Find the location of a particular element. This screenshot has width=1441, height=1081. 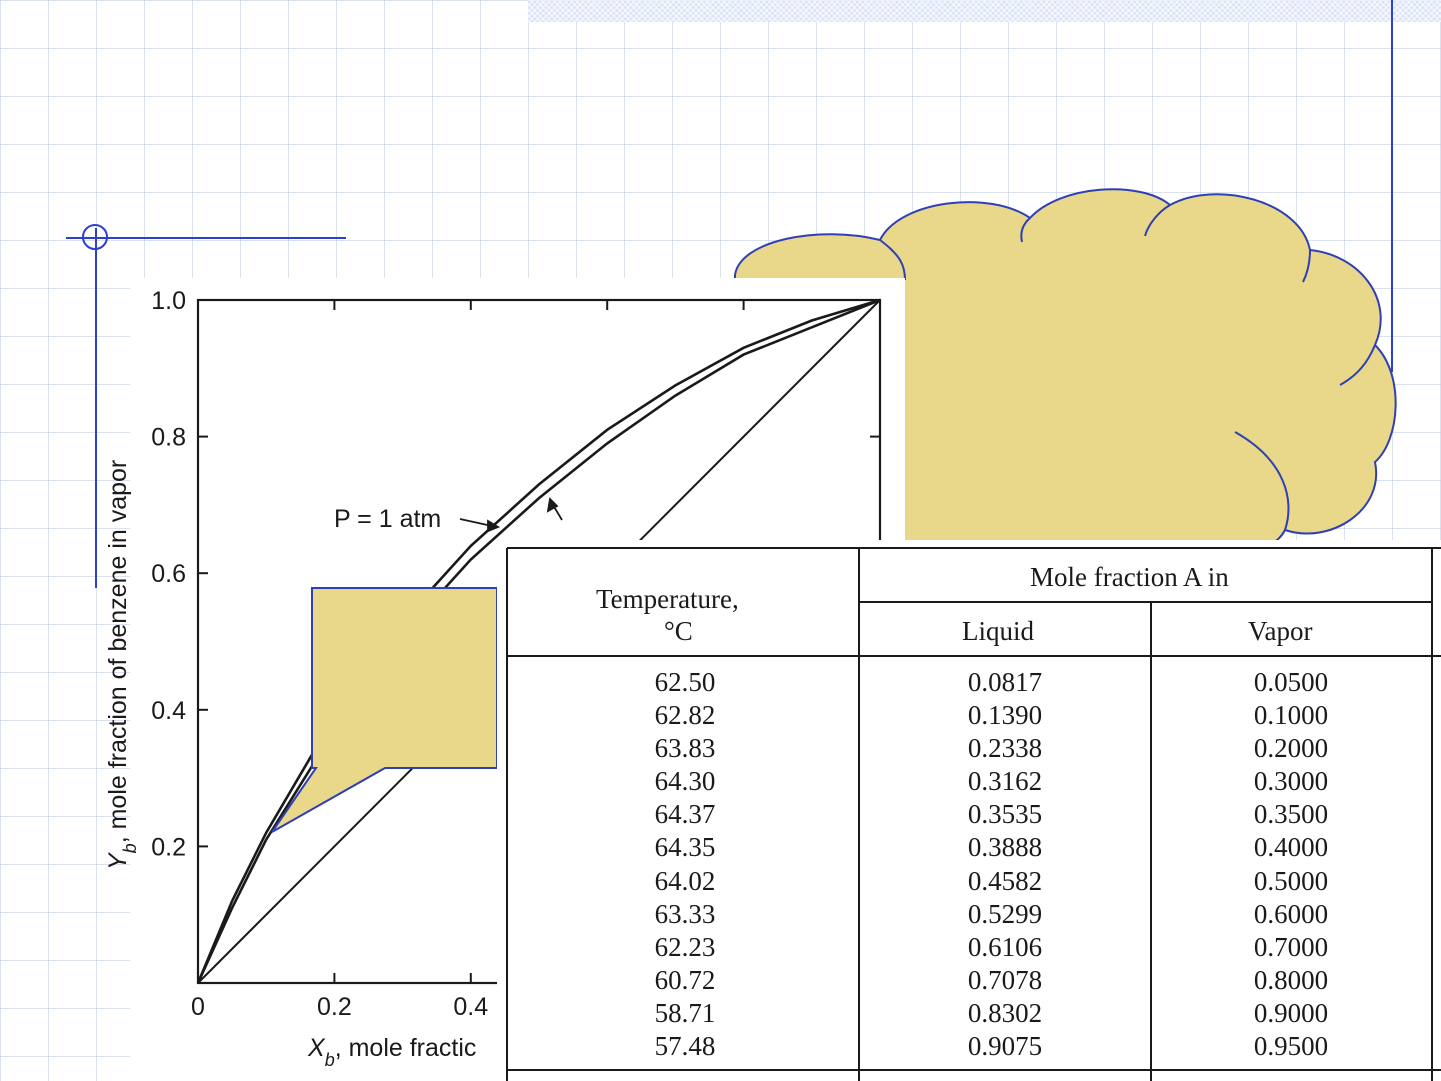

temperature-cell: 62.23 is located at coordinates (685, 946).